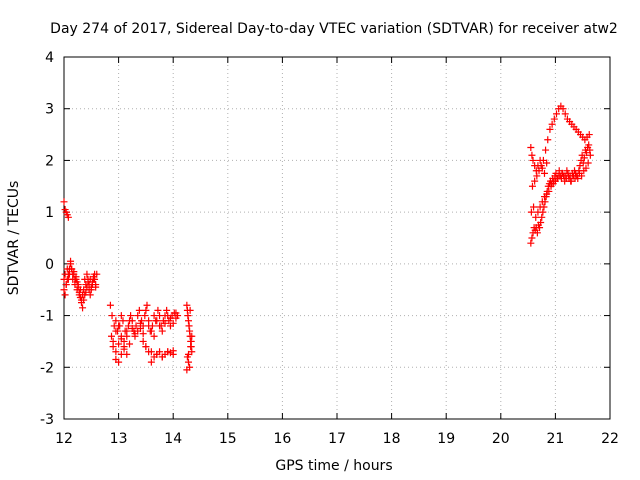  Describe the element at coordinates (49, 161) in the screenshot. I see `y-tick-label: 2` at that location.